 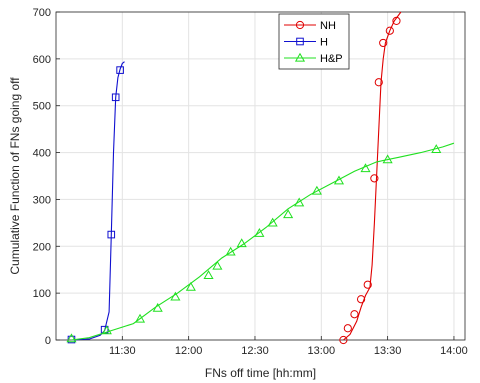 I want to click on series-line-h, so click(x=98, y=201).